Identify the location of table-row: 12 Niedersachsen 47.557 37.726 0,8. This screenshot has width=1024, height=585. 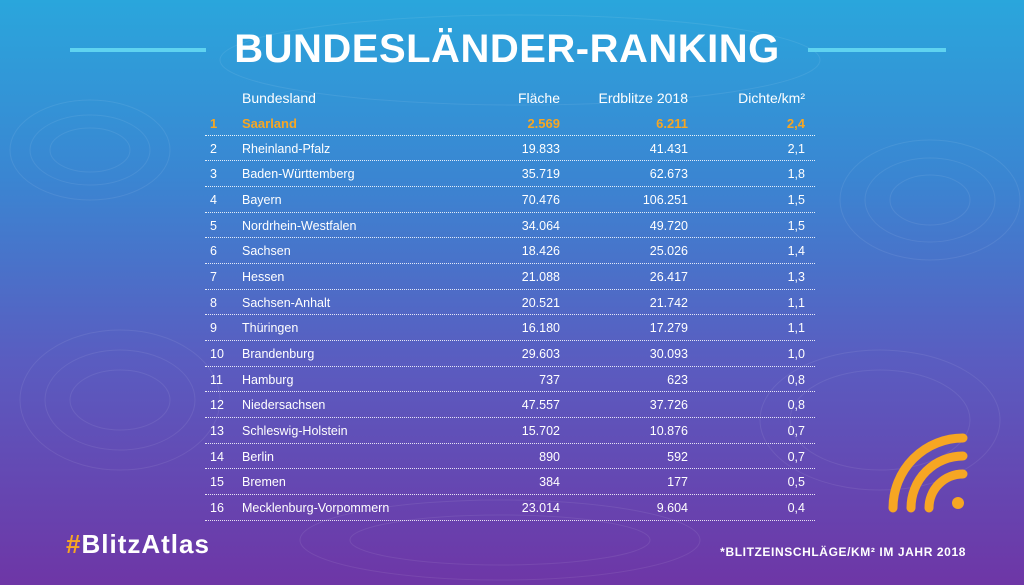
(510, 405).